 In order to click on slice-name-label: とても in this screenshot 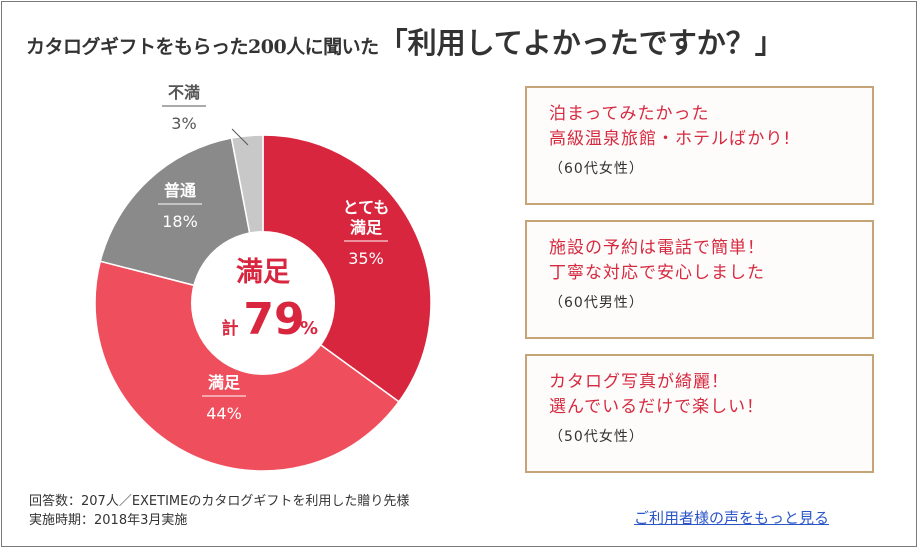, I will do `click(366, 207)`.